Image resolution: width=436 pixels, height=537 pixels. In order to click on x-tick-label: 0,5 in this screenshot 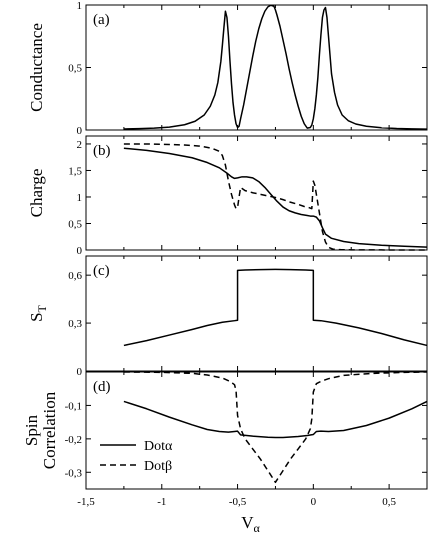, I will do `click(389, 502)`.